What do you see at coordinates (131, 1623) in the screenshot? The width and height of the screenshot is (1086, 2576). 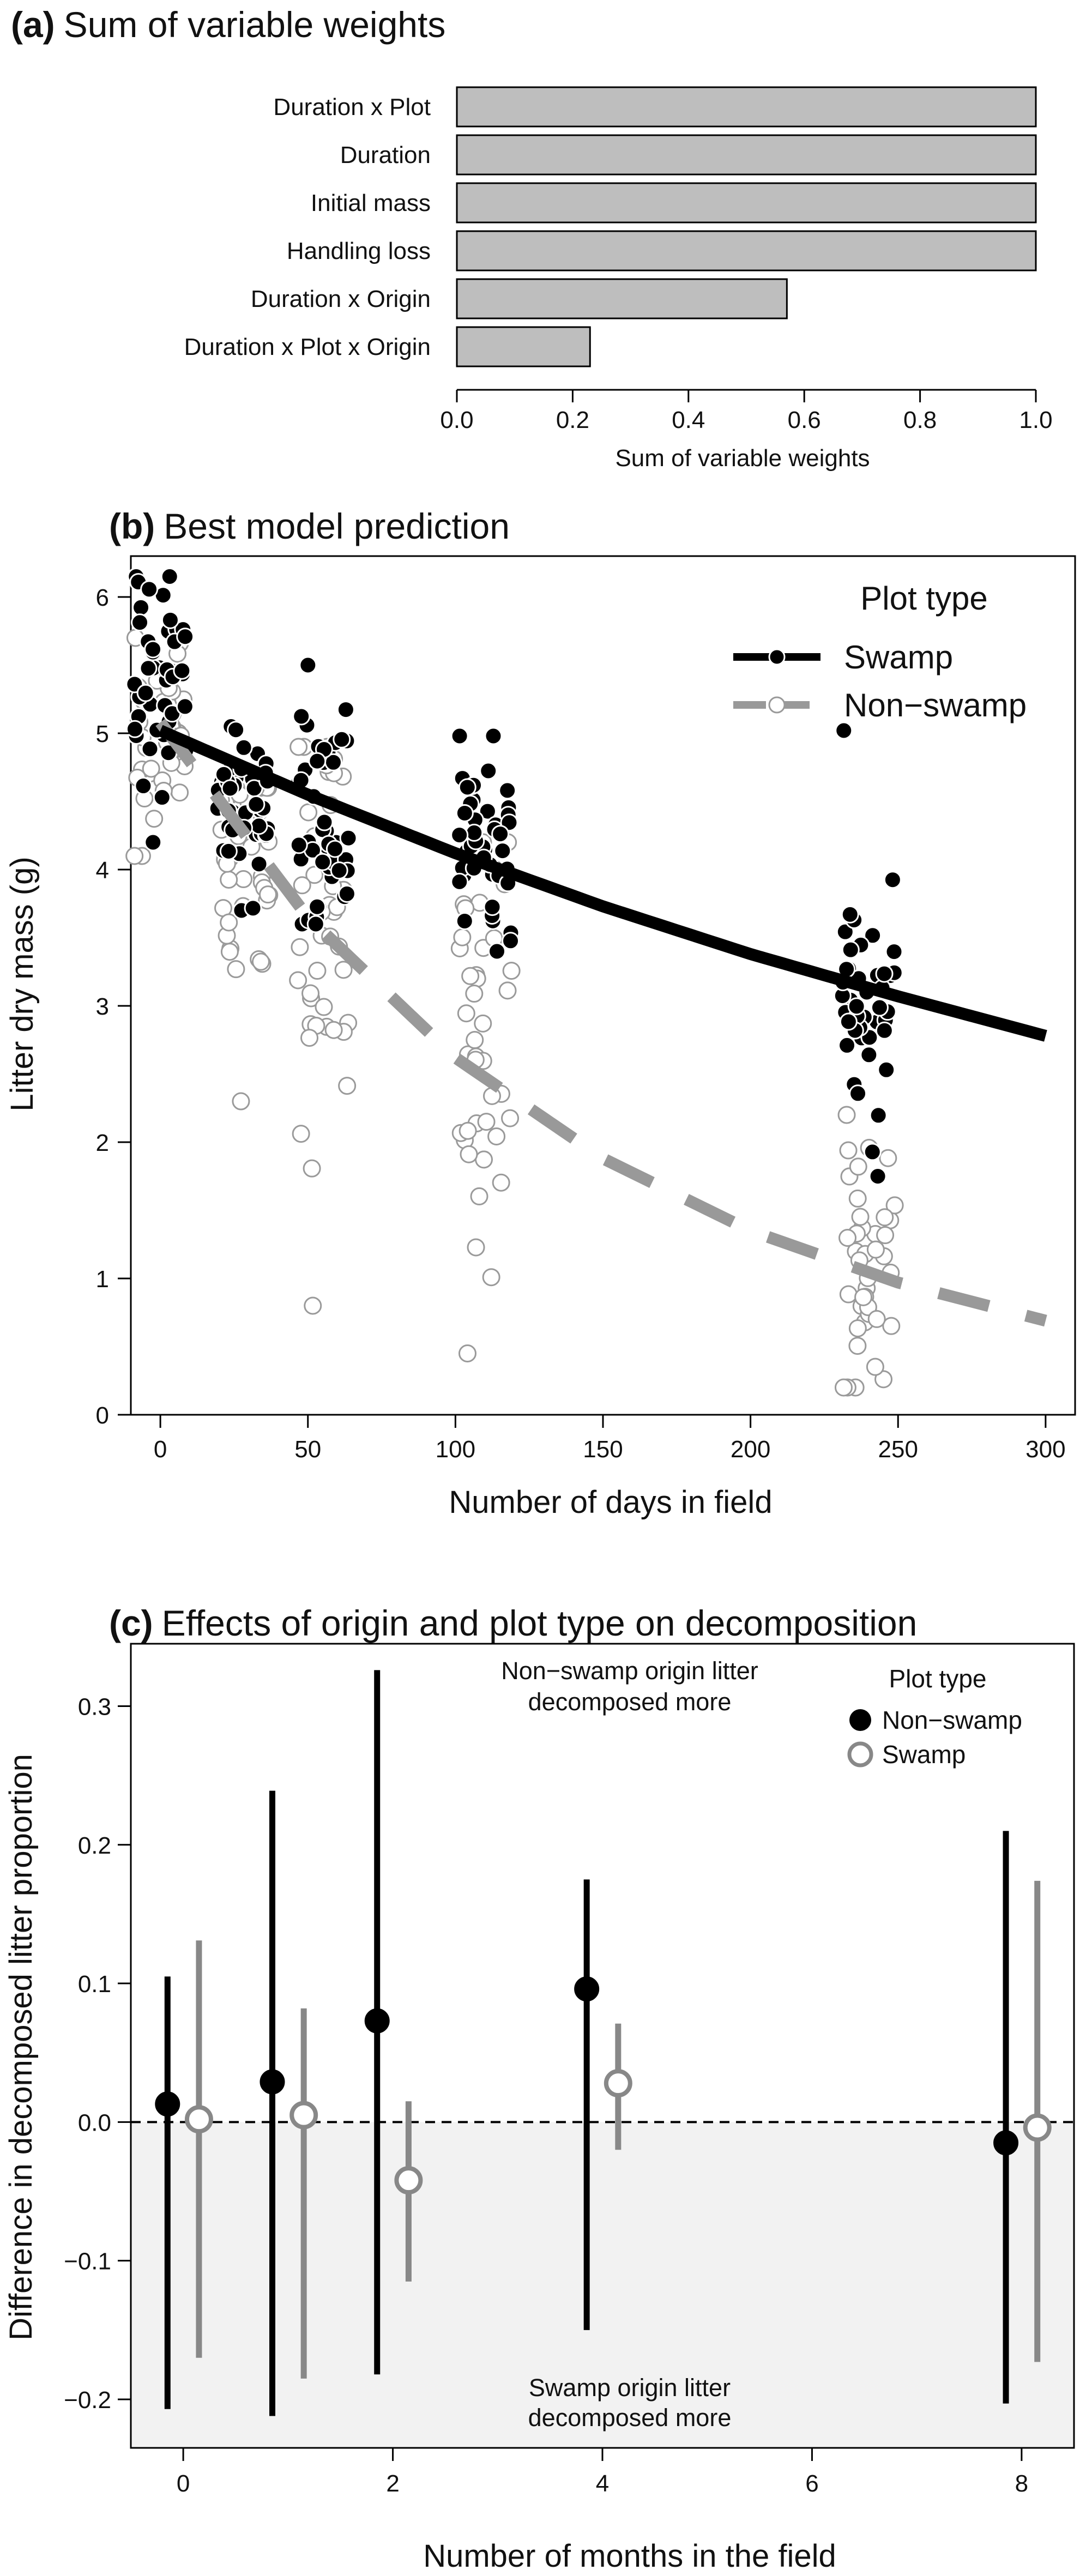 I see `panel-c-letter: (c)` at bounding box center [131, 1623].